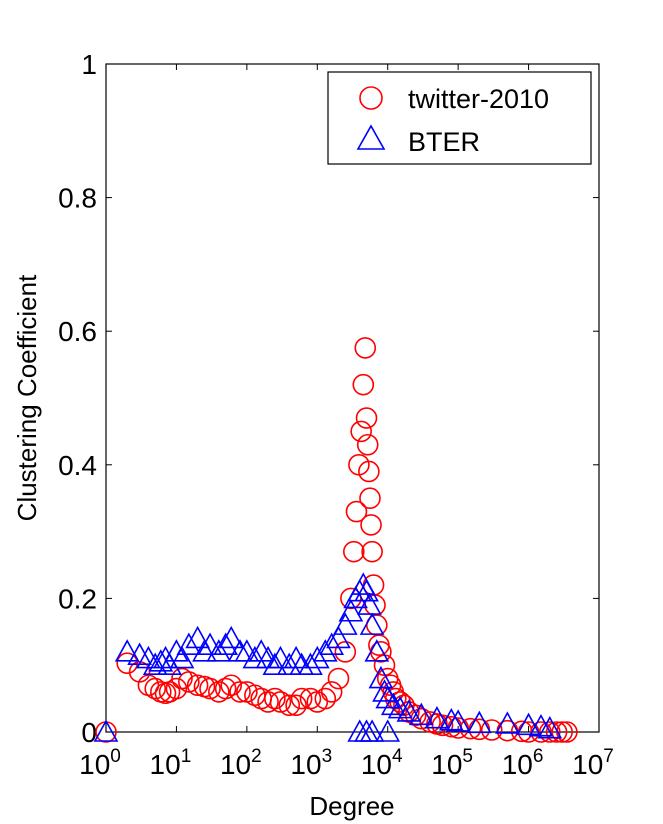 This screenshot has width=663, height=824. I want to click on x-tick-label: 10⁴, so click(382, 763).